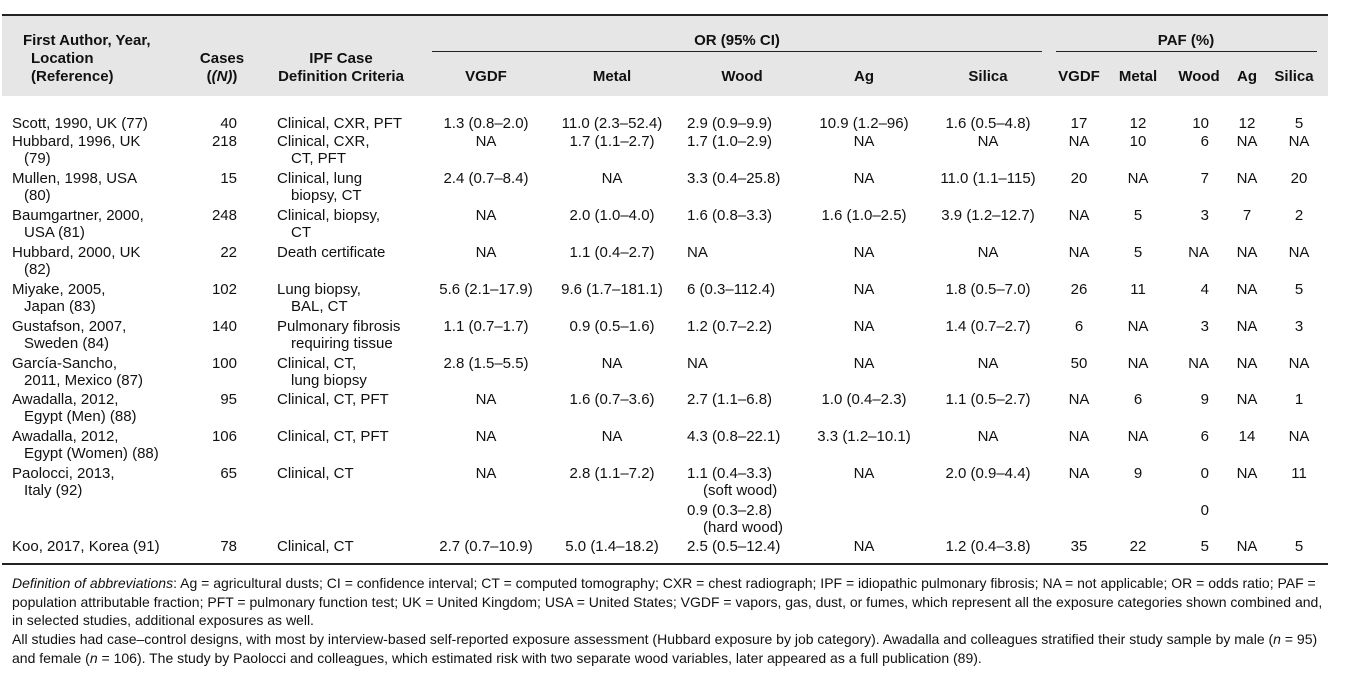 Image resolution: width=1348 pixels, height=685 pixels. I want to click on cell-author-text: García-Sancho,, so click(65, 363).